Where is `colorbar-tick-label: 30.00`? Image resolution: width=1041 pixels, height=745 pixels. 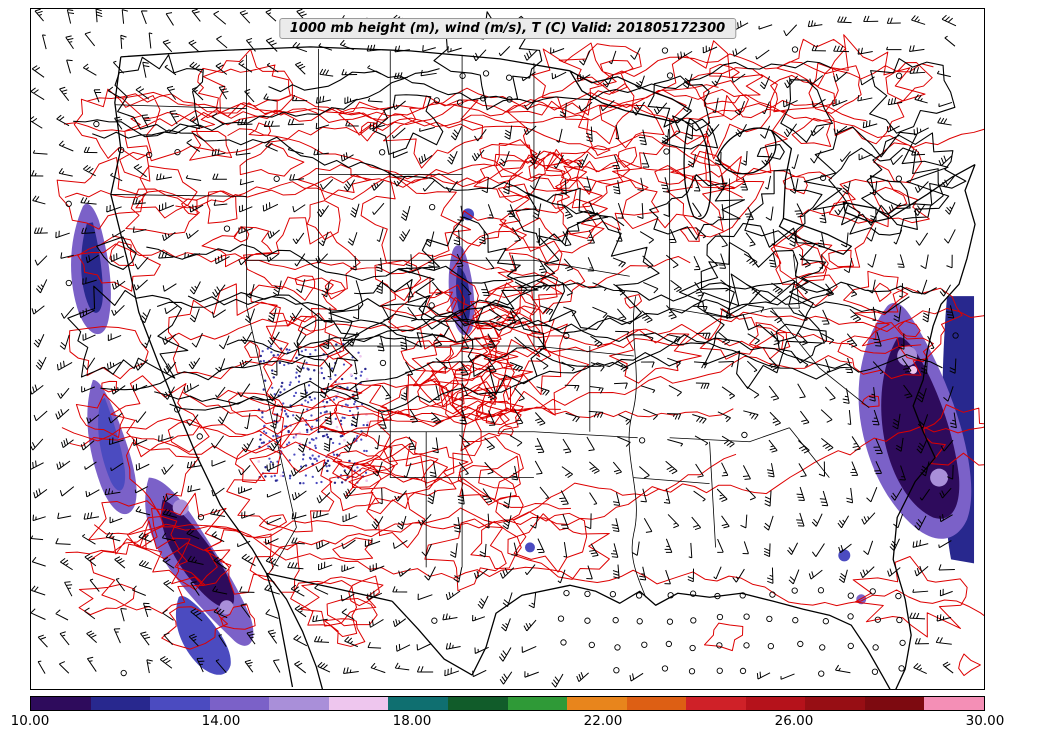
colorbar-tick-label: 30.00 is located at coordinates (985, 721).